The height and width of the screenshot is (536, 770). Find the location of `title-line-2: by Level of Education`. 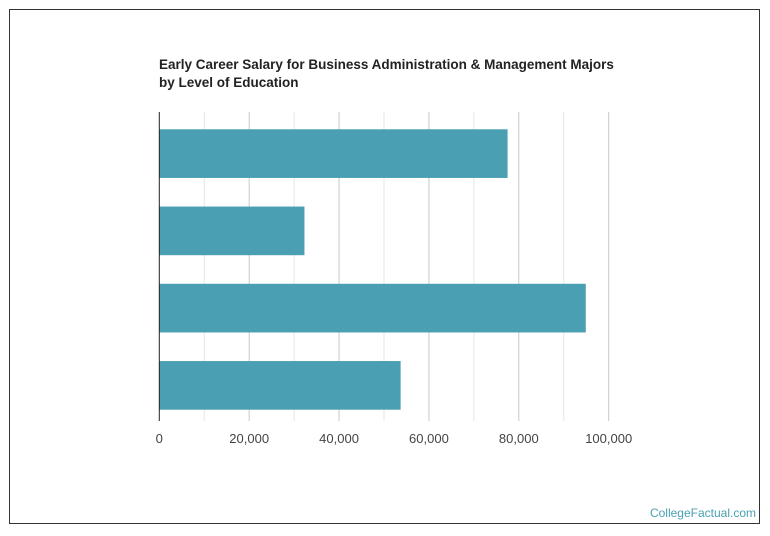

title-line-2: by Level of Education is located at coordinates (229, 82).